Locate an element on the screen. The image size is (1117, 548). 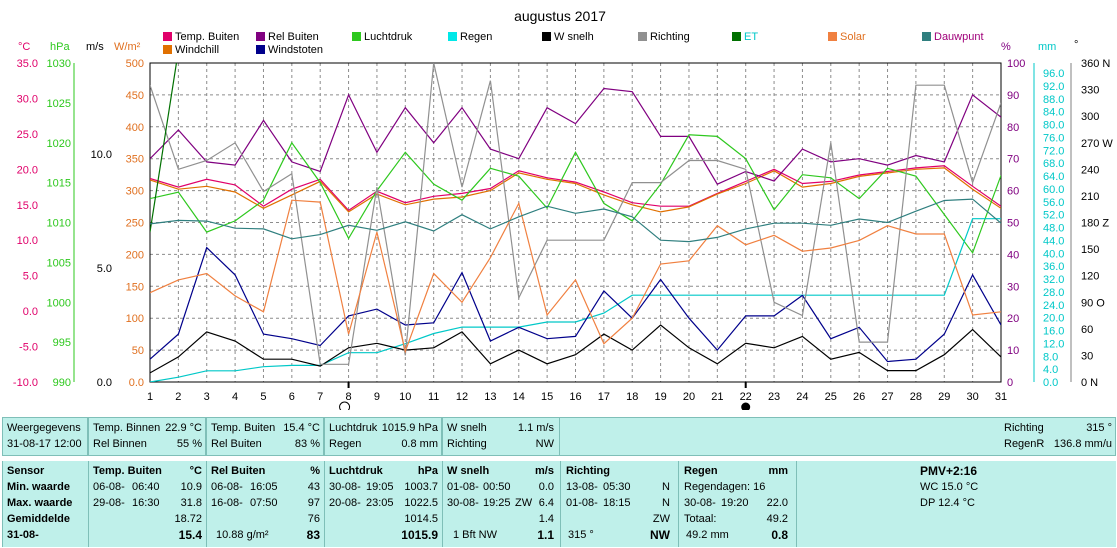
wind-stat-unit: m/s is located at coordinates (544, 471).